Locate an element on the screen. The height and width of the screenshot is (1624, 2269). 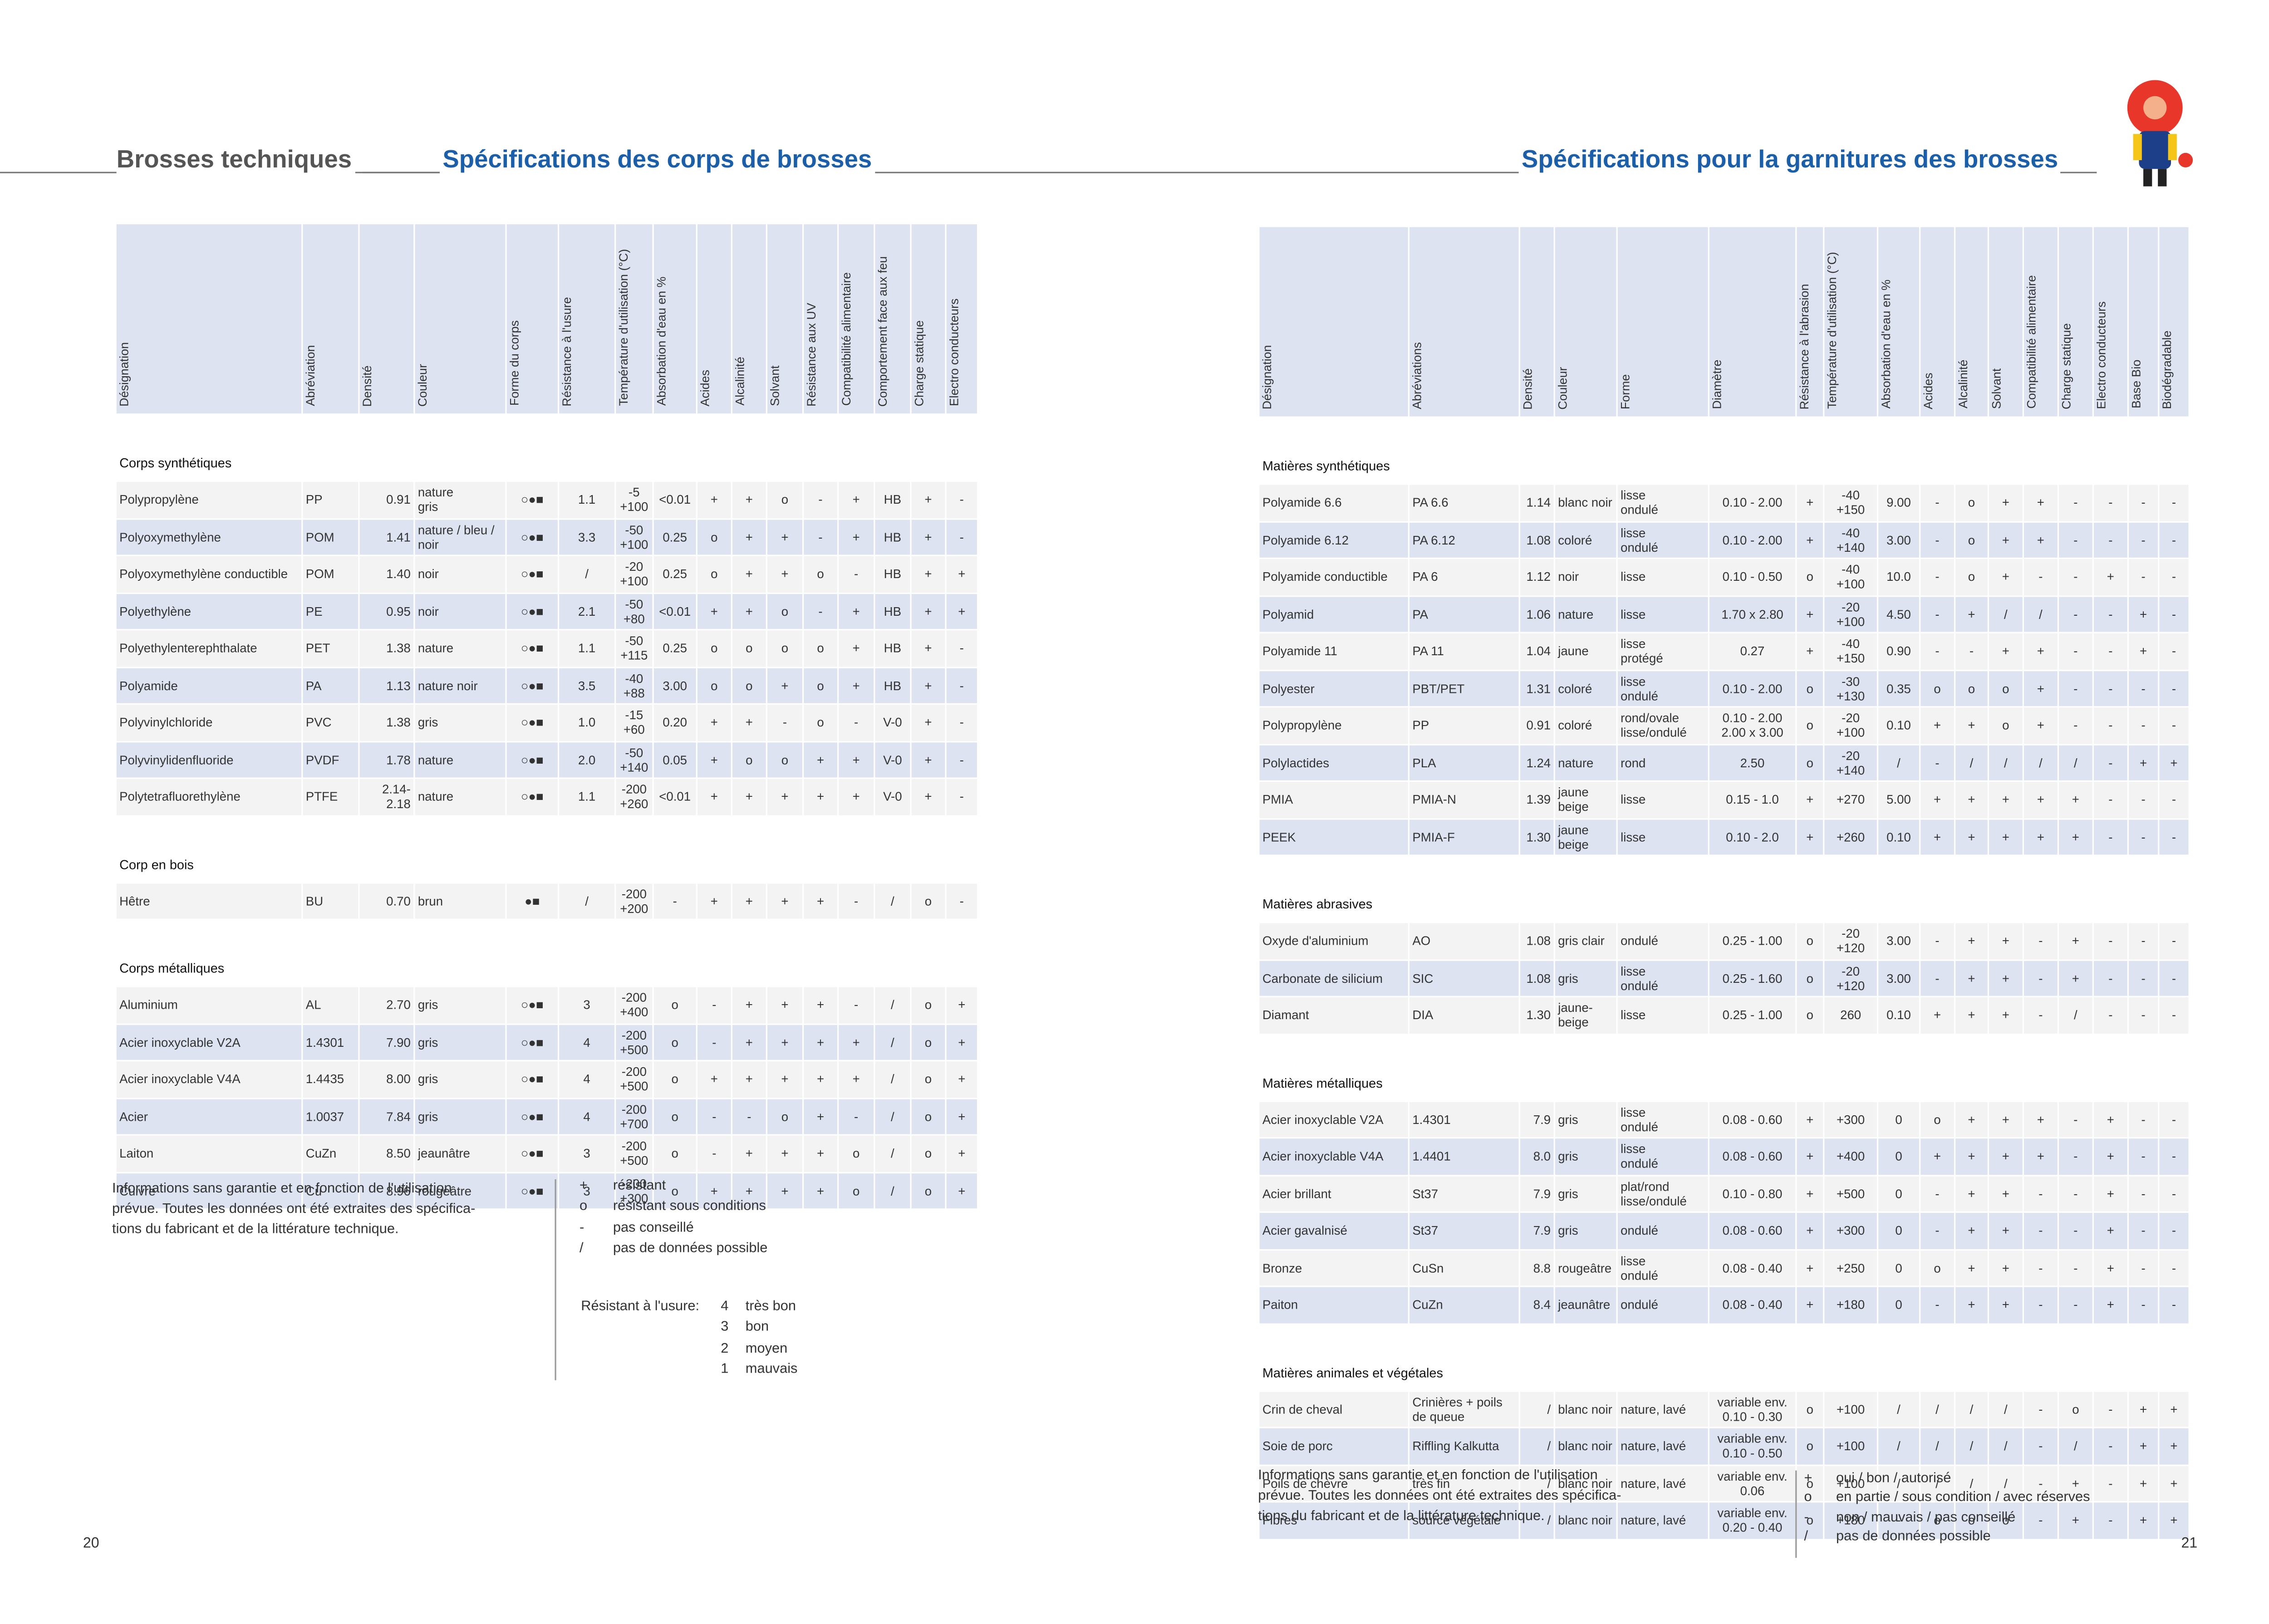
cell: 1.14 is located at coordinates (1536, 502).